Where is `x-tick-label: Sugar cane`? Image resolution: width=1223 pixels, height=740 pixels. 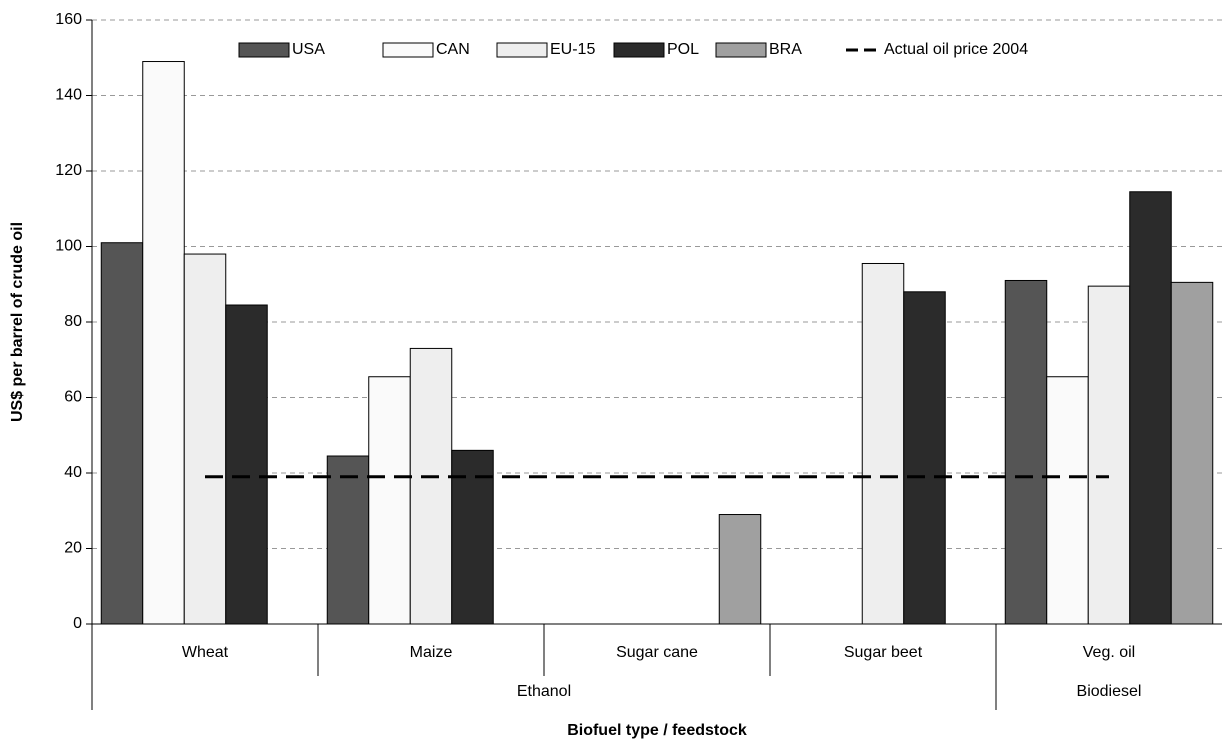
x-tick-label: Sugar cane is located at coordinates (657, 652).